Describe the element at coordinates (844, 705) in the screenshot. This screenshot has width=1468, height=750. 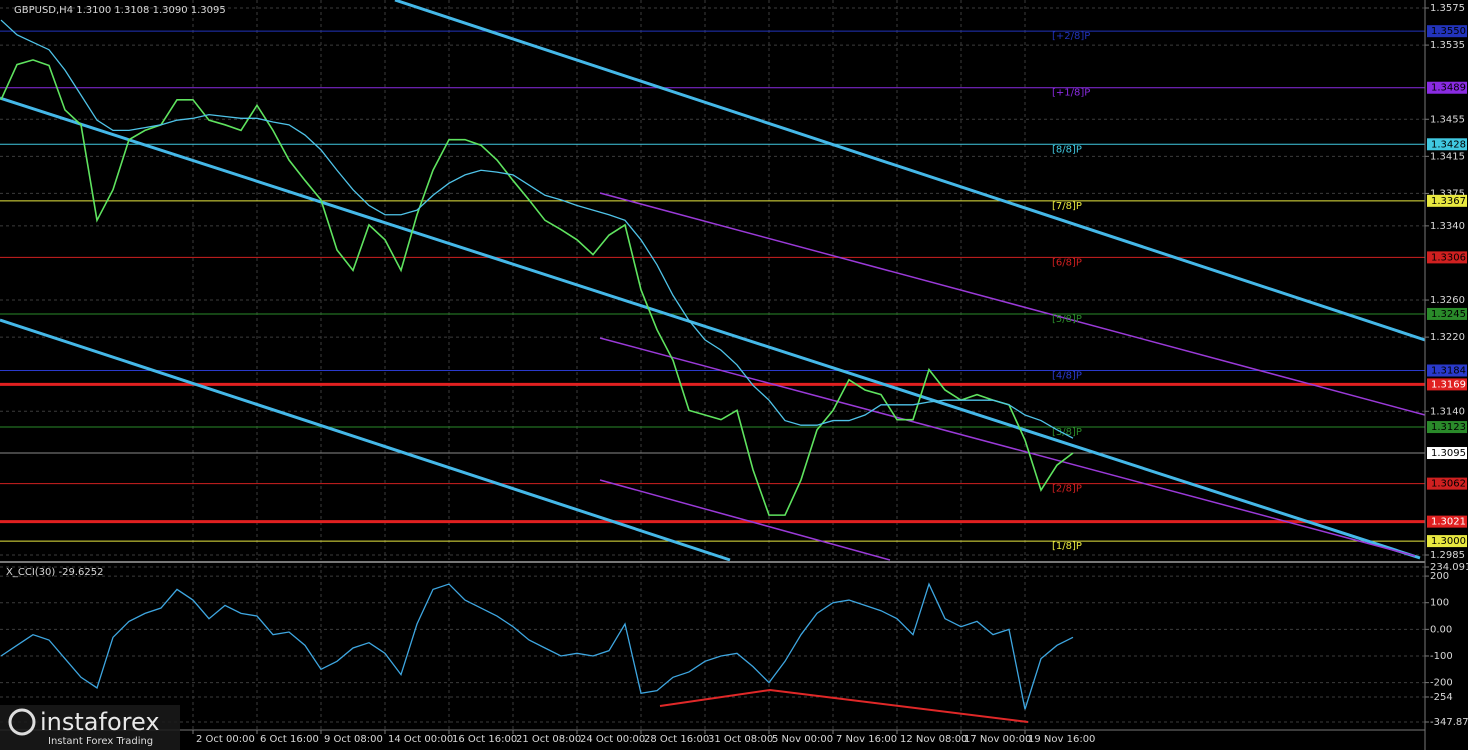
I see `divergence-line` at that location.